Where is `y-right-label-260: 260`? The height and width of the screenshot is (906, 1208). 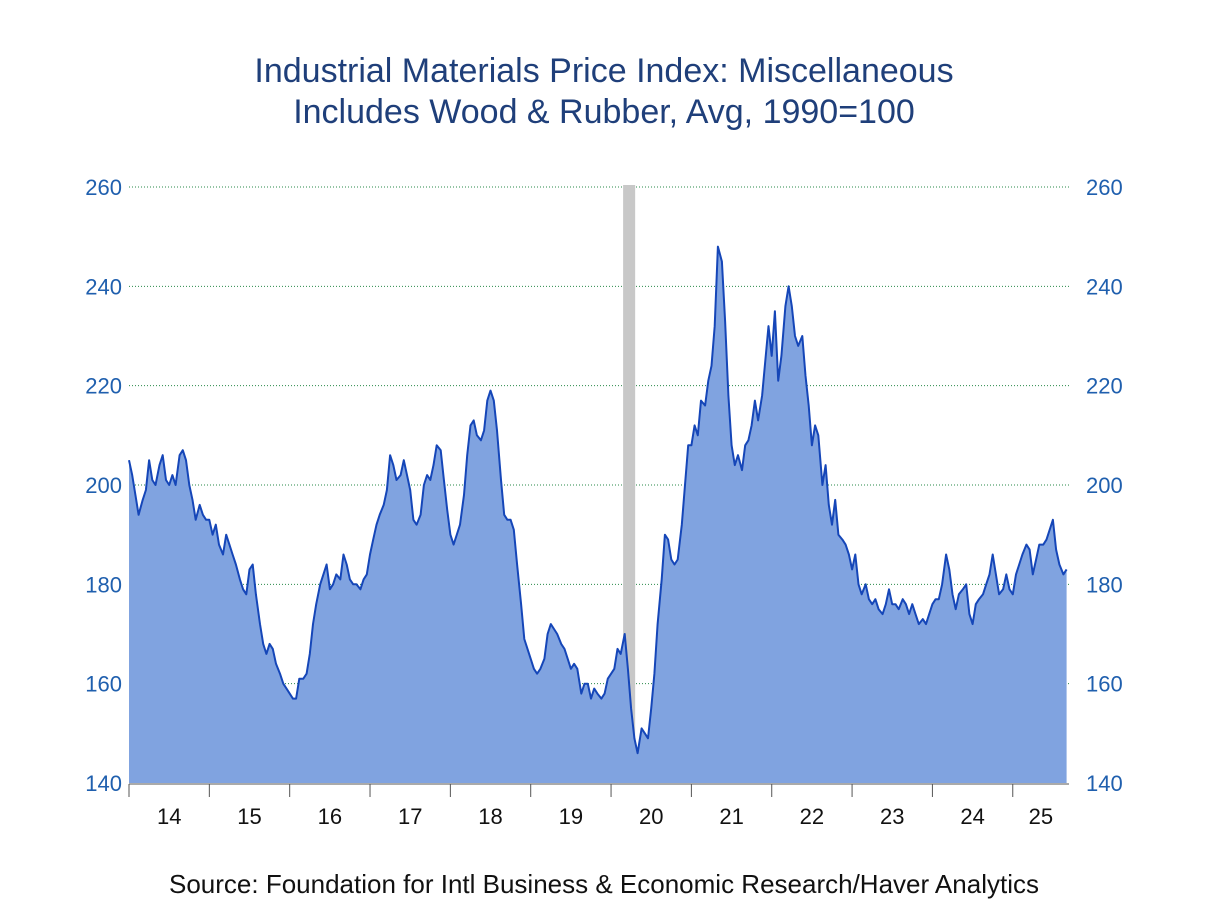
y-right-label-260: 260 is located at coordinates (1104, 187).